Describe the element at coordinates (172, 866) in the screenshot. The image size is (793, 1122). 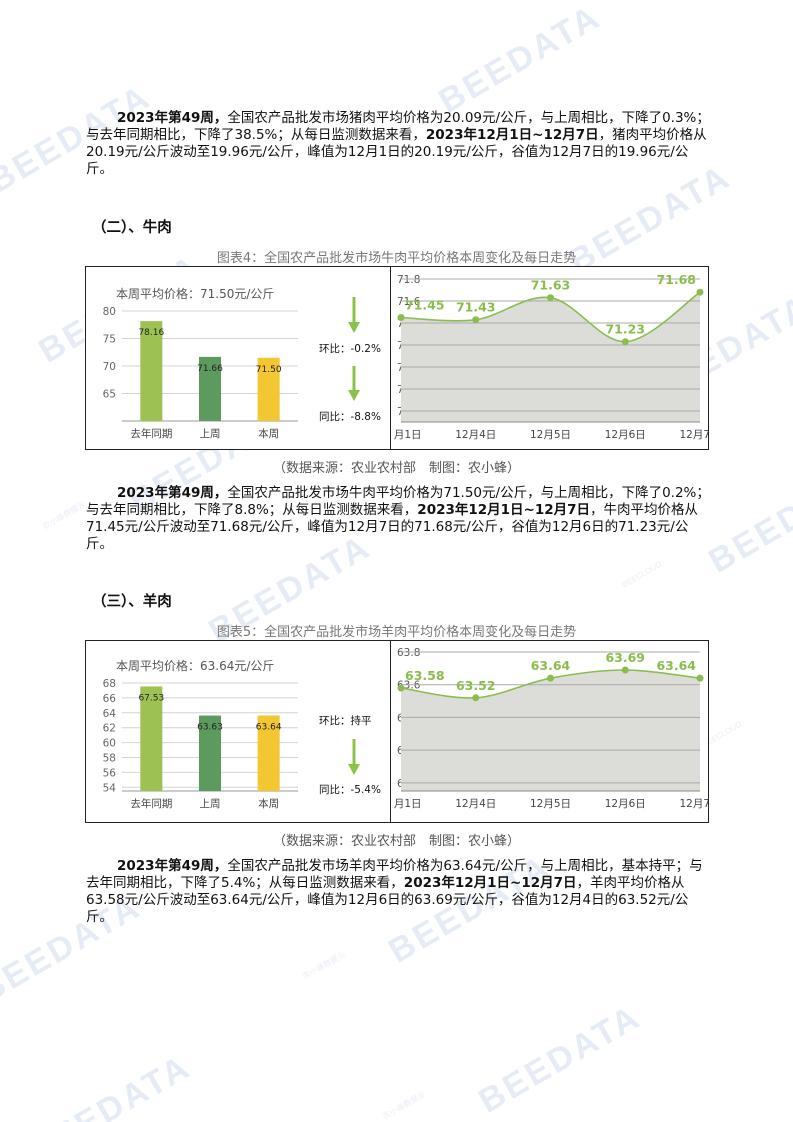
I see `mutton-week-label: 2023年第49周，` at that location.